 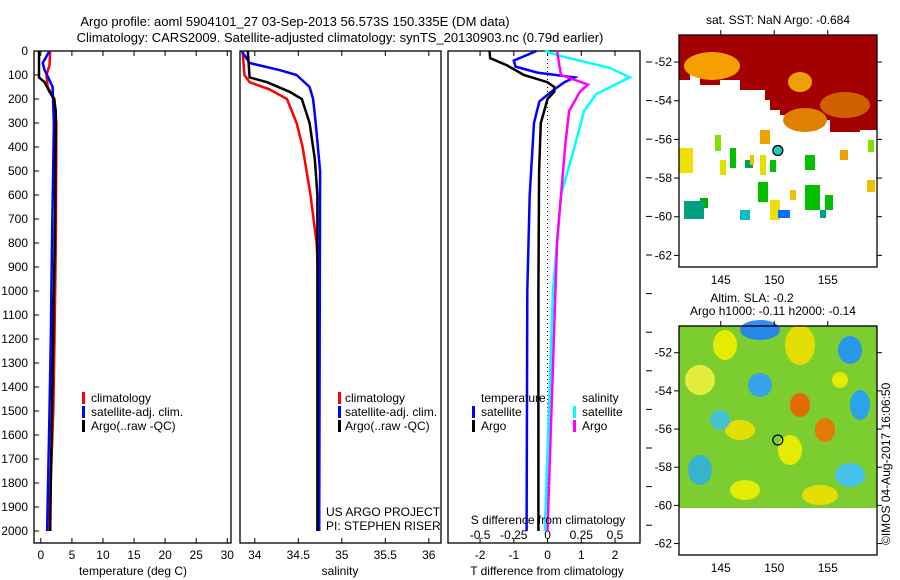 I want to click on y-tick-label: 1400, so click(x=14, y=387).